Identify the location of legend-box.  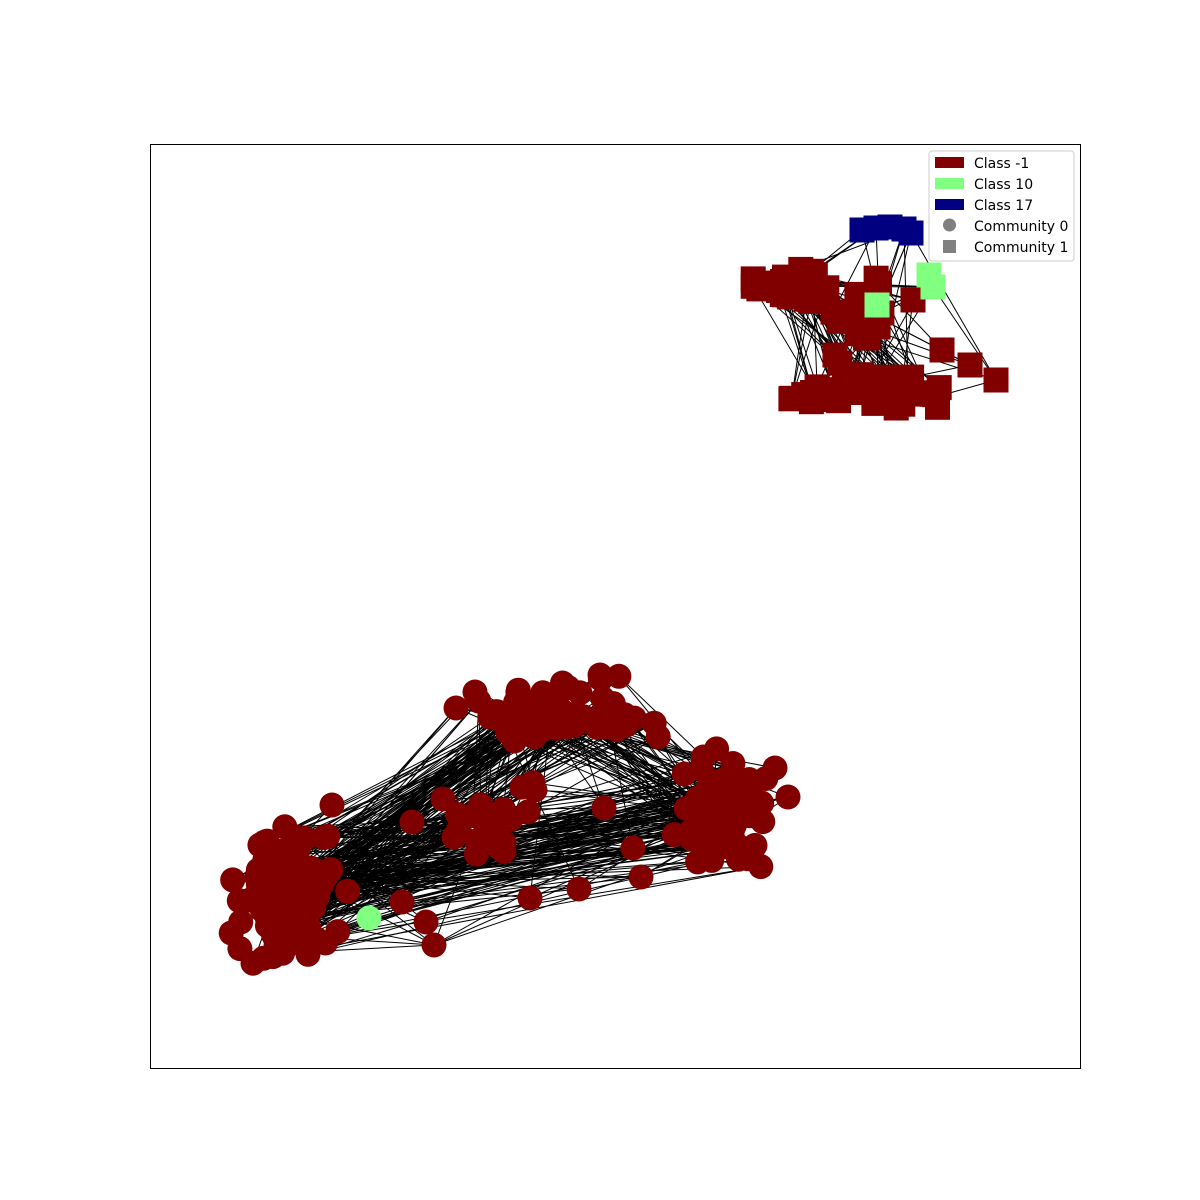
(1001, 206).